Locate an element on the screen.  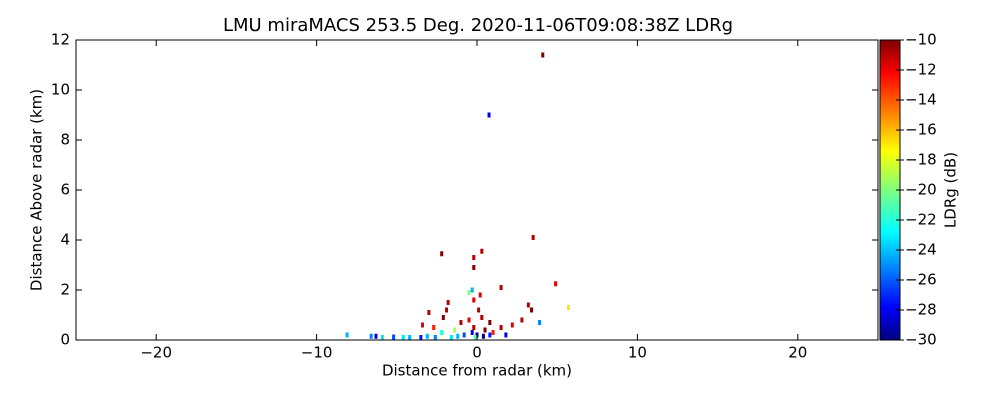
y-tick-label: 10 is located at coordinates (60, 90).